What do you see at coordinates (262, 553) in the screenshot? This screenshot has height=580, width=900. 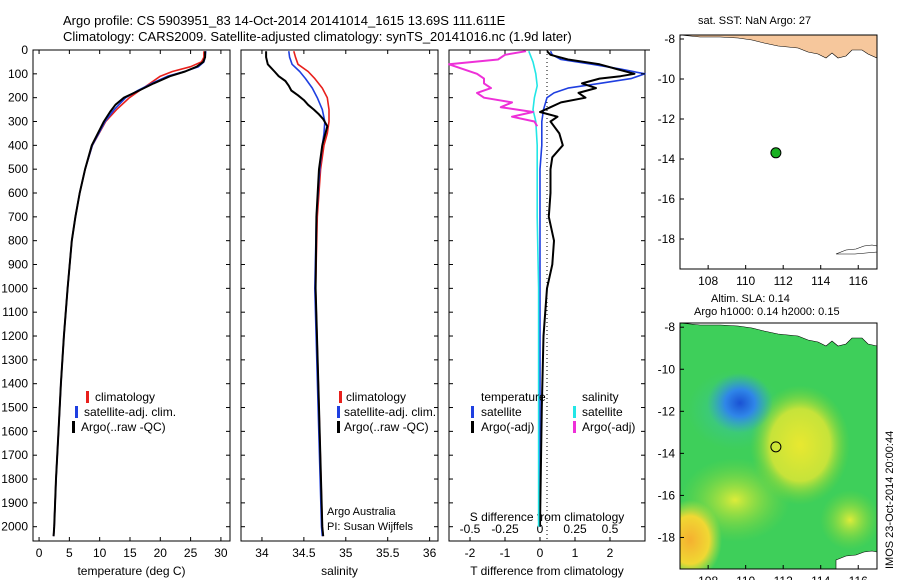 I see `x-tick-label: 34` at bounding box center [262, 553].